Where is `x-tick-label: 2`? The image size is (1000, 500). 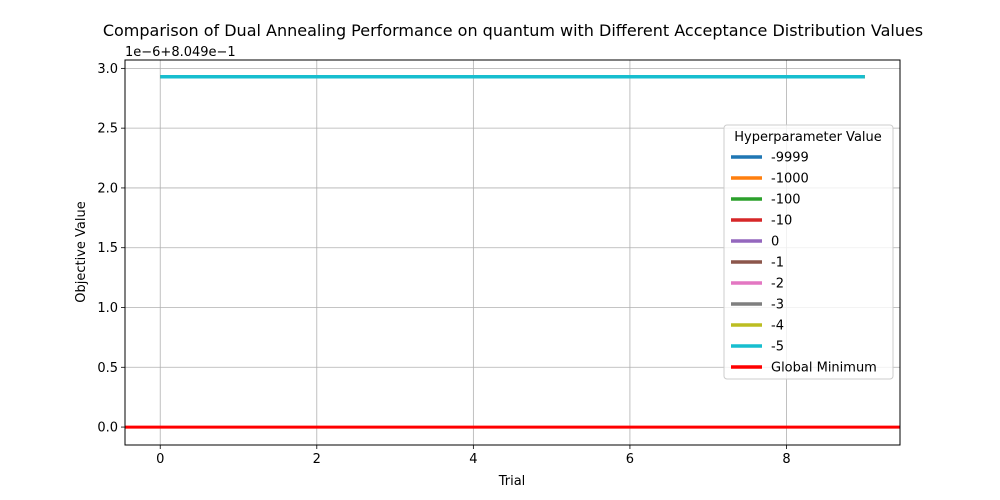 x-tick-label: 2 is located at coordinates (317, 459).